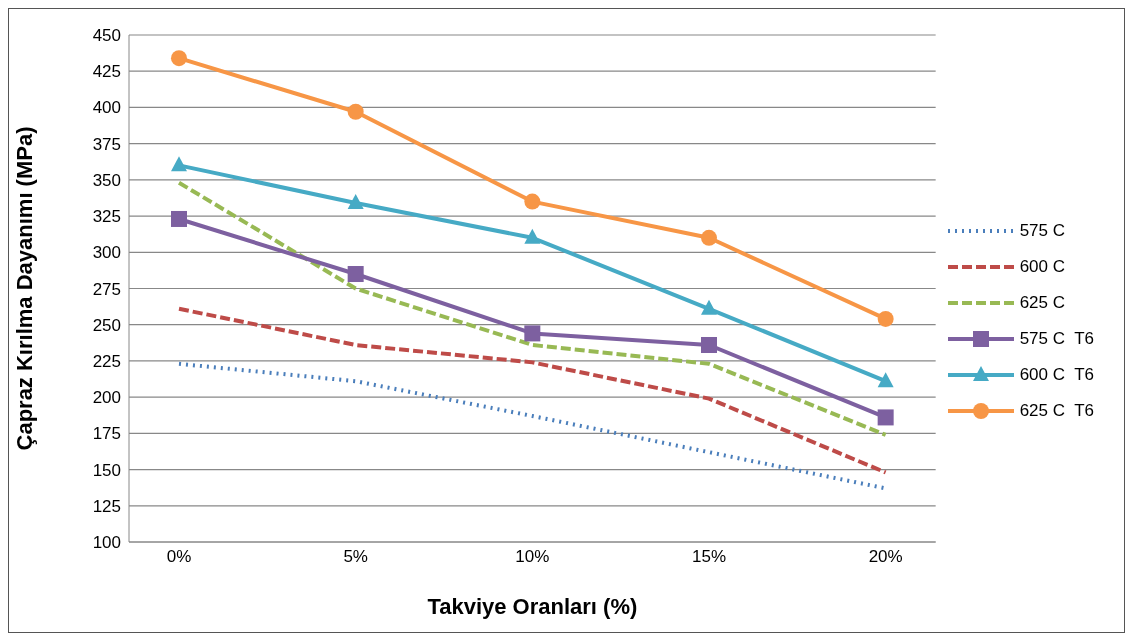  I want to click on legend-label: 625 C T6, so click(1056, 410).